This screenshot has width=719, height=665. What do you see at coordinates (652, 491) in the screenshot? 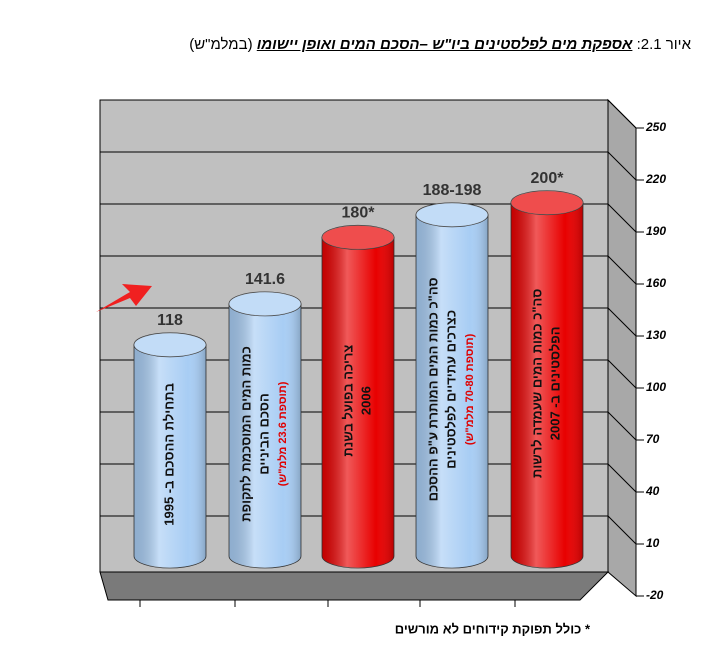
I see `y-tick-label: 40` at bounding box center [652, 491].